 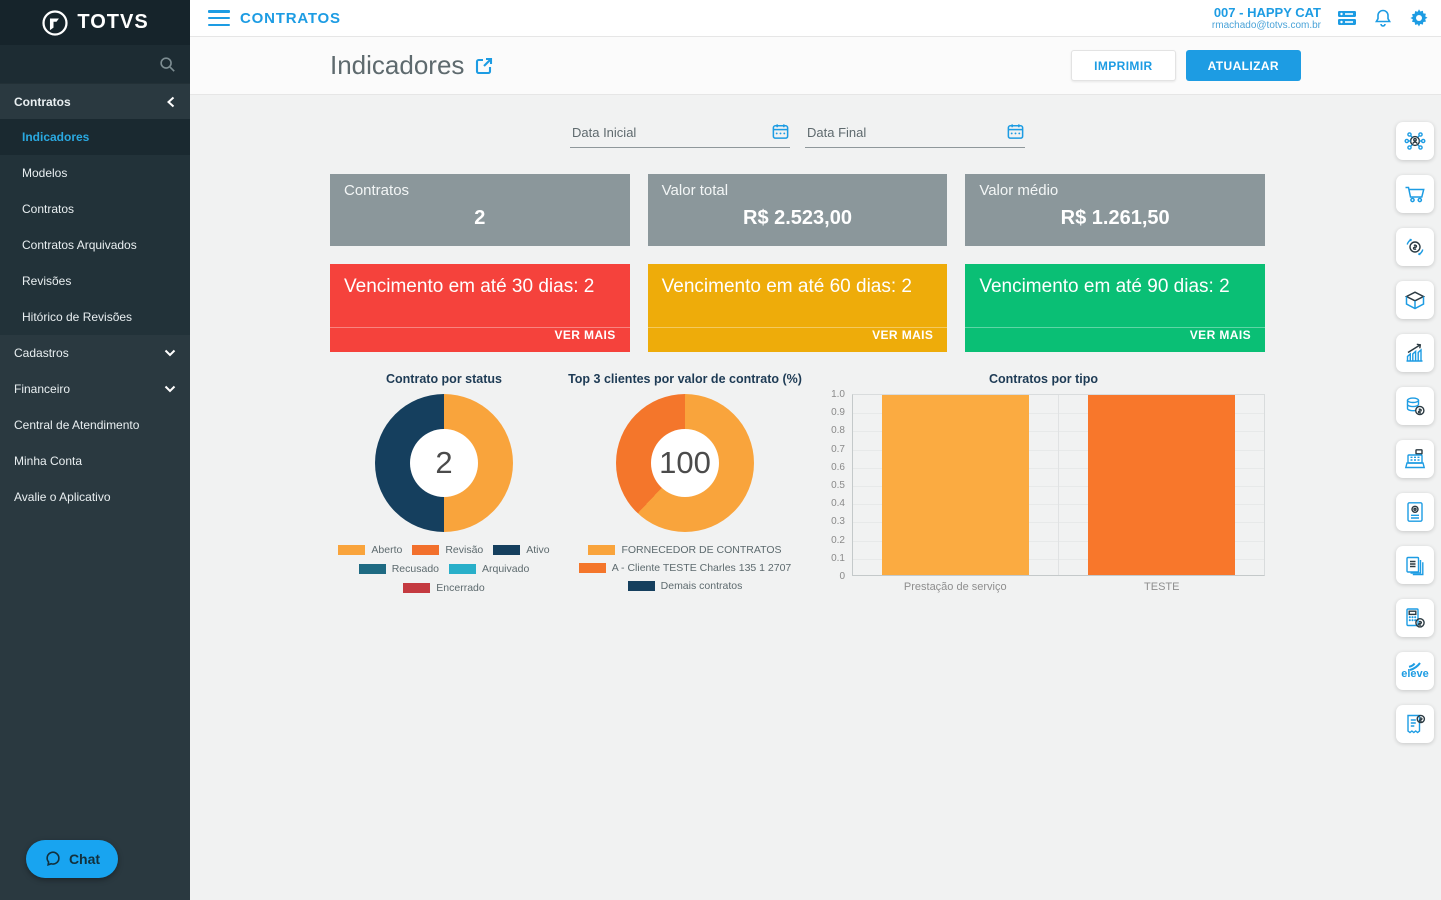 What do you see at coordinates (838, 449) in the screenshot?
I see `y-tick-label: 0.7` at bounding box center [838, 449].